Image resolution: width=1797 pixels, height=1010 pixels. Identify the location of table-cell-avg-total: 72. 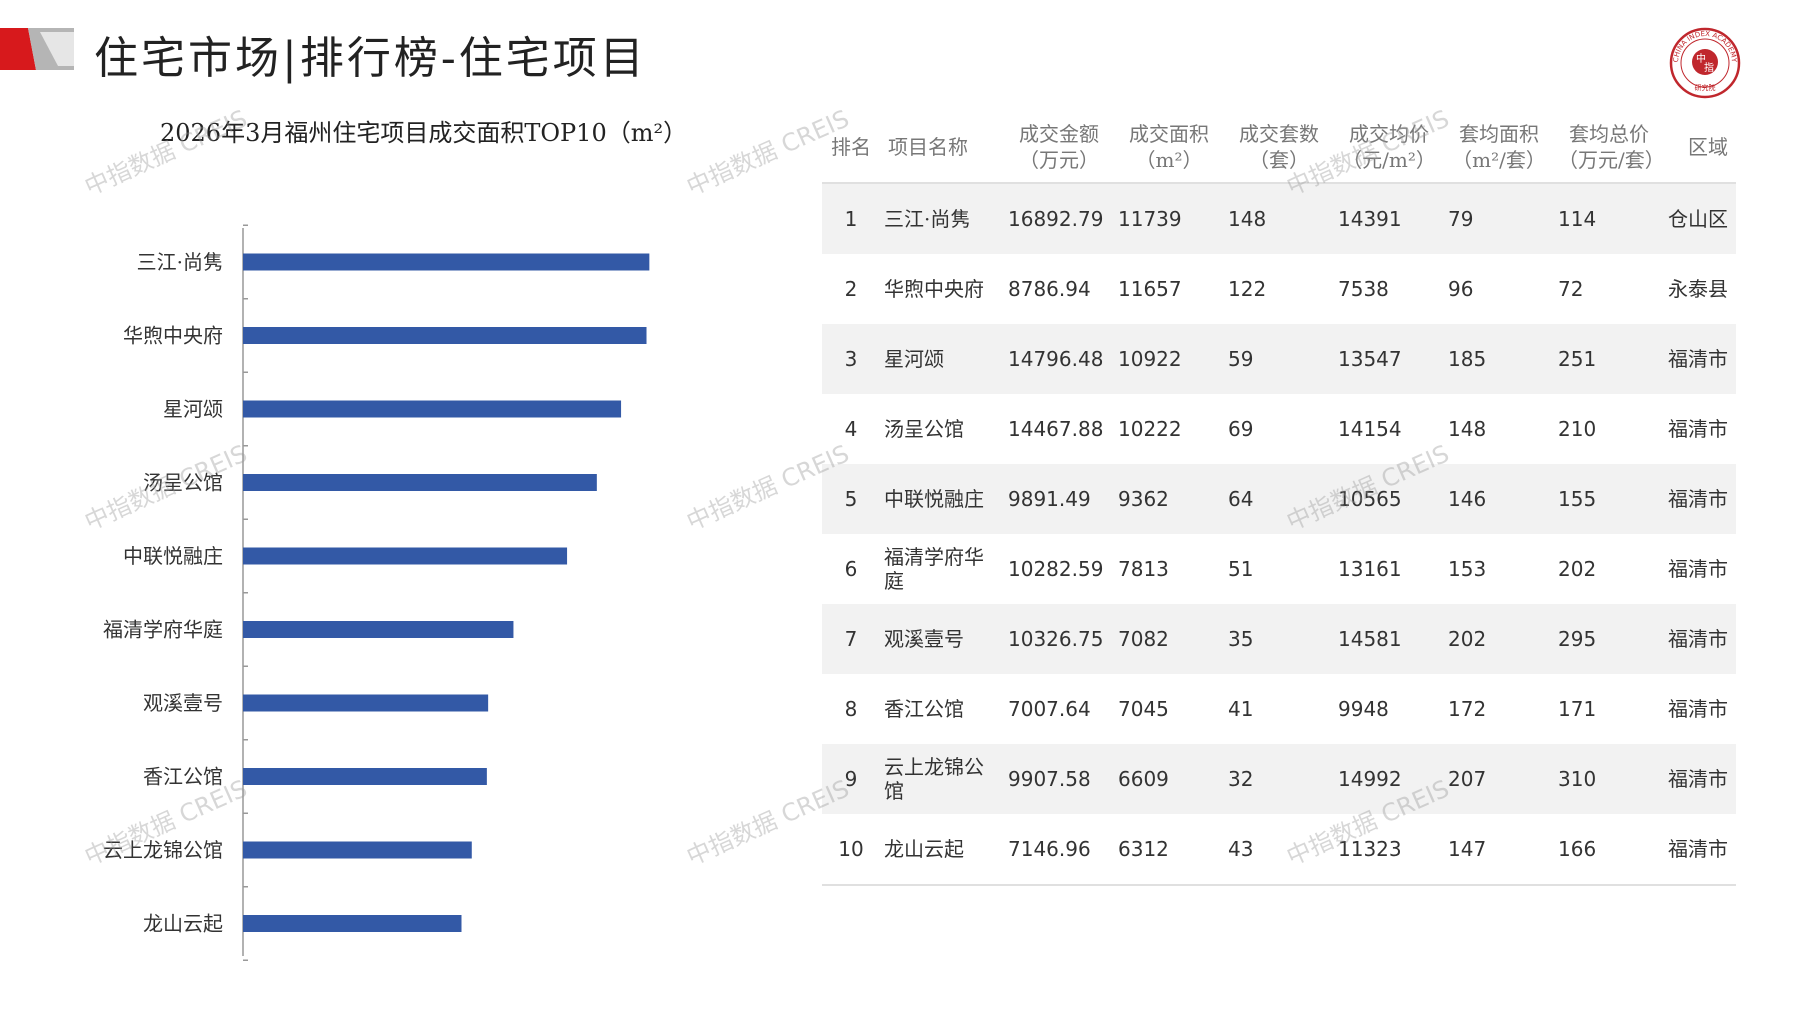
(1571, 289).